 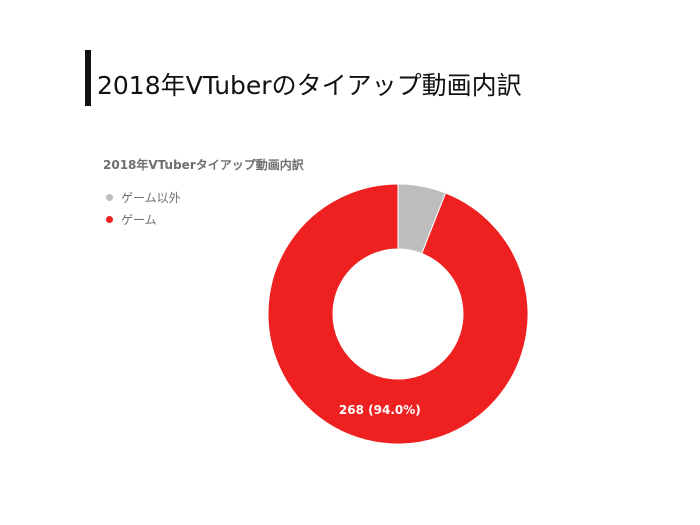 What do you see at coordinates (203, 165) in the screenshot?
I see `chart-title: 2018年VTuberタイアップ動画内訳` at bounding box center [203, 165].